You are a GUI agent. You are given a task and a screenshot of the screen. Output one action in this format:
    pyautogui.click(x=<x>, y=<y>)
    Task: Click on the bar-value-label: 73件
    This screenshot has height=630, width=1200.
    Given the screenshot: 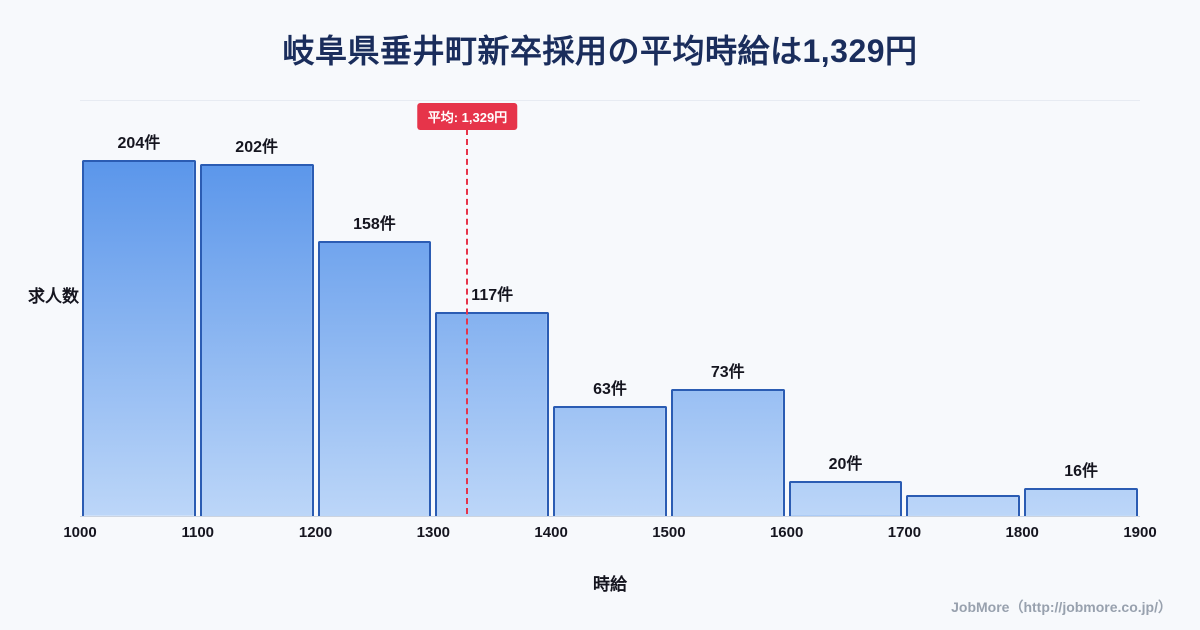 What is the action you would take?
    pyautogui.click(x=727, y=372)
    